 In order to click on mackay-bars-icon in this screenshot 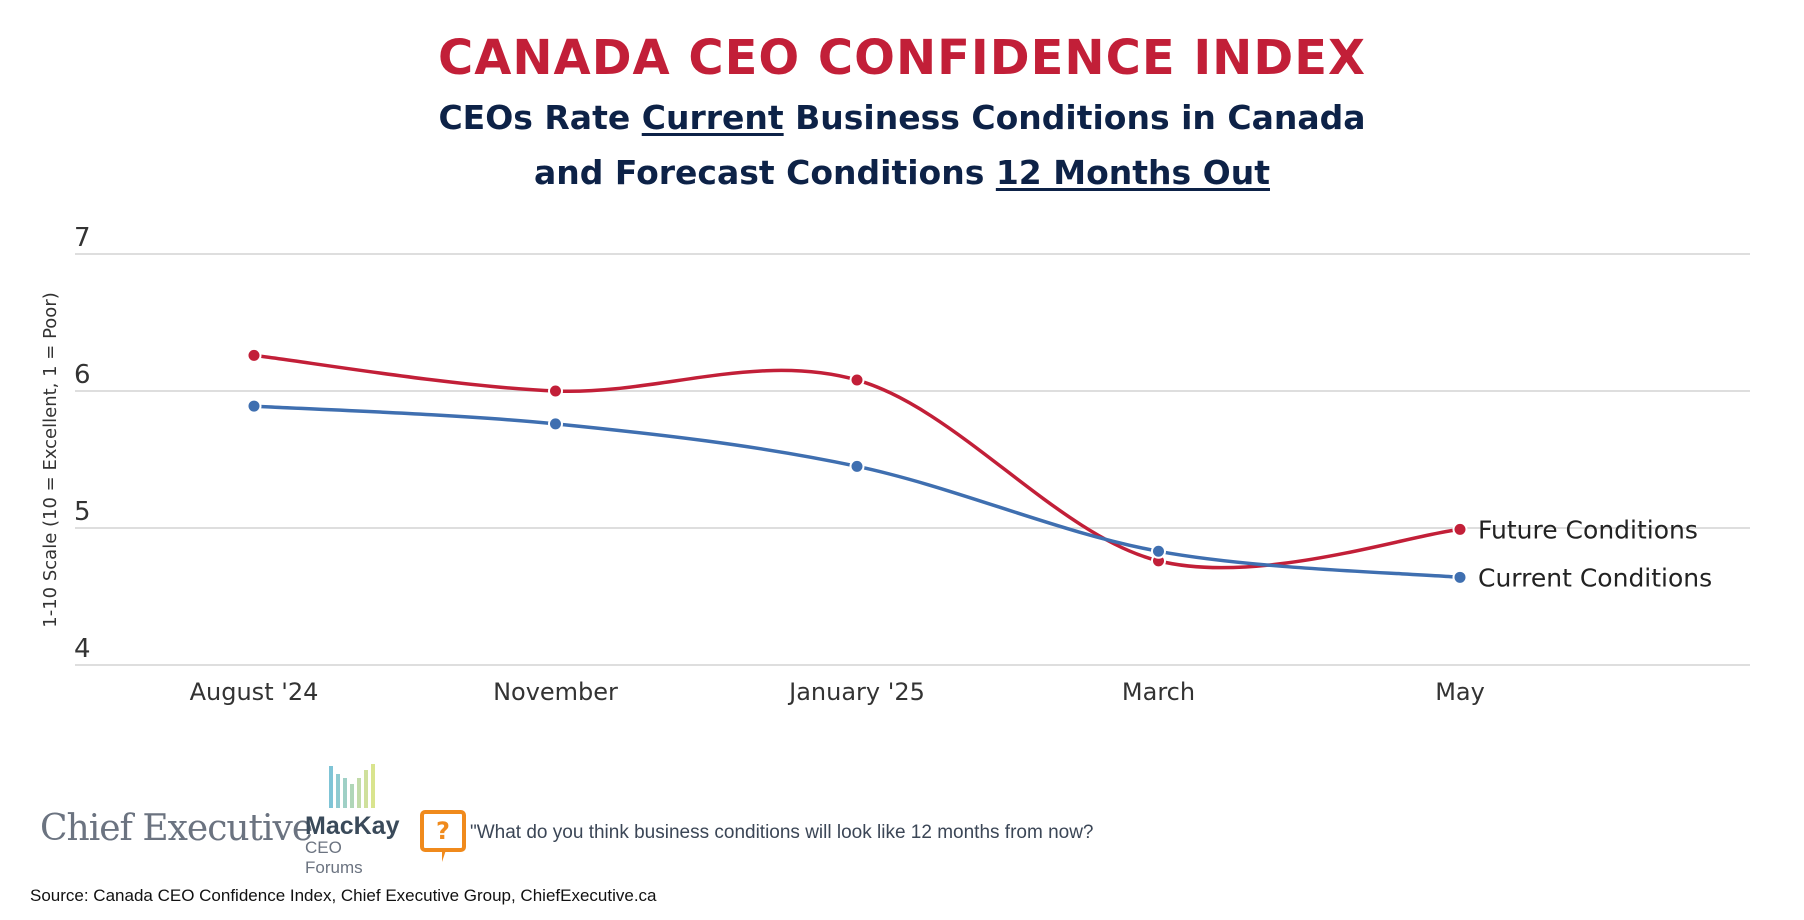, I will do `click(365, 785)`.